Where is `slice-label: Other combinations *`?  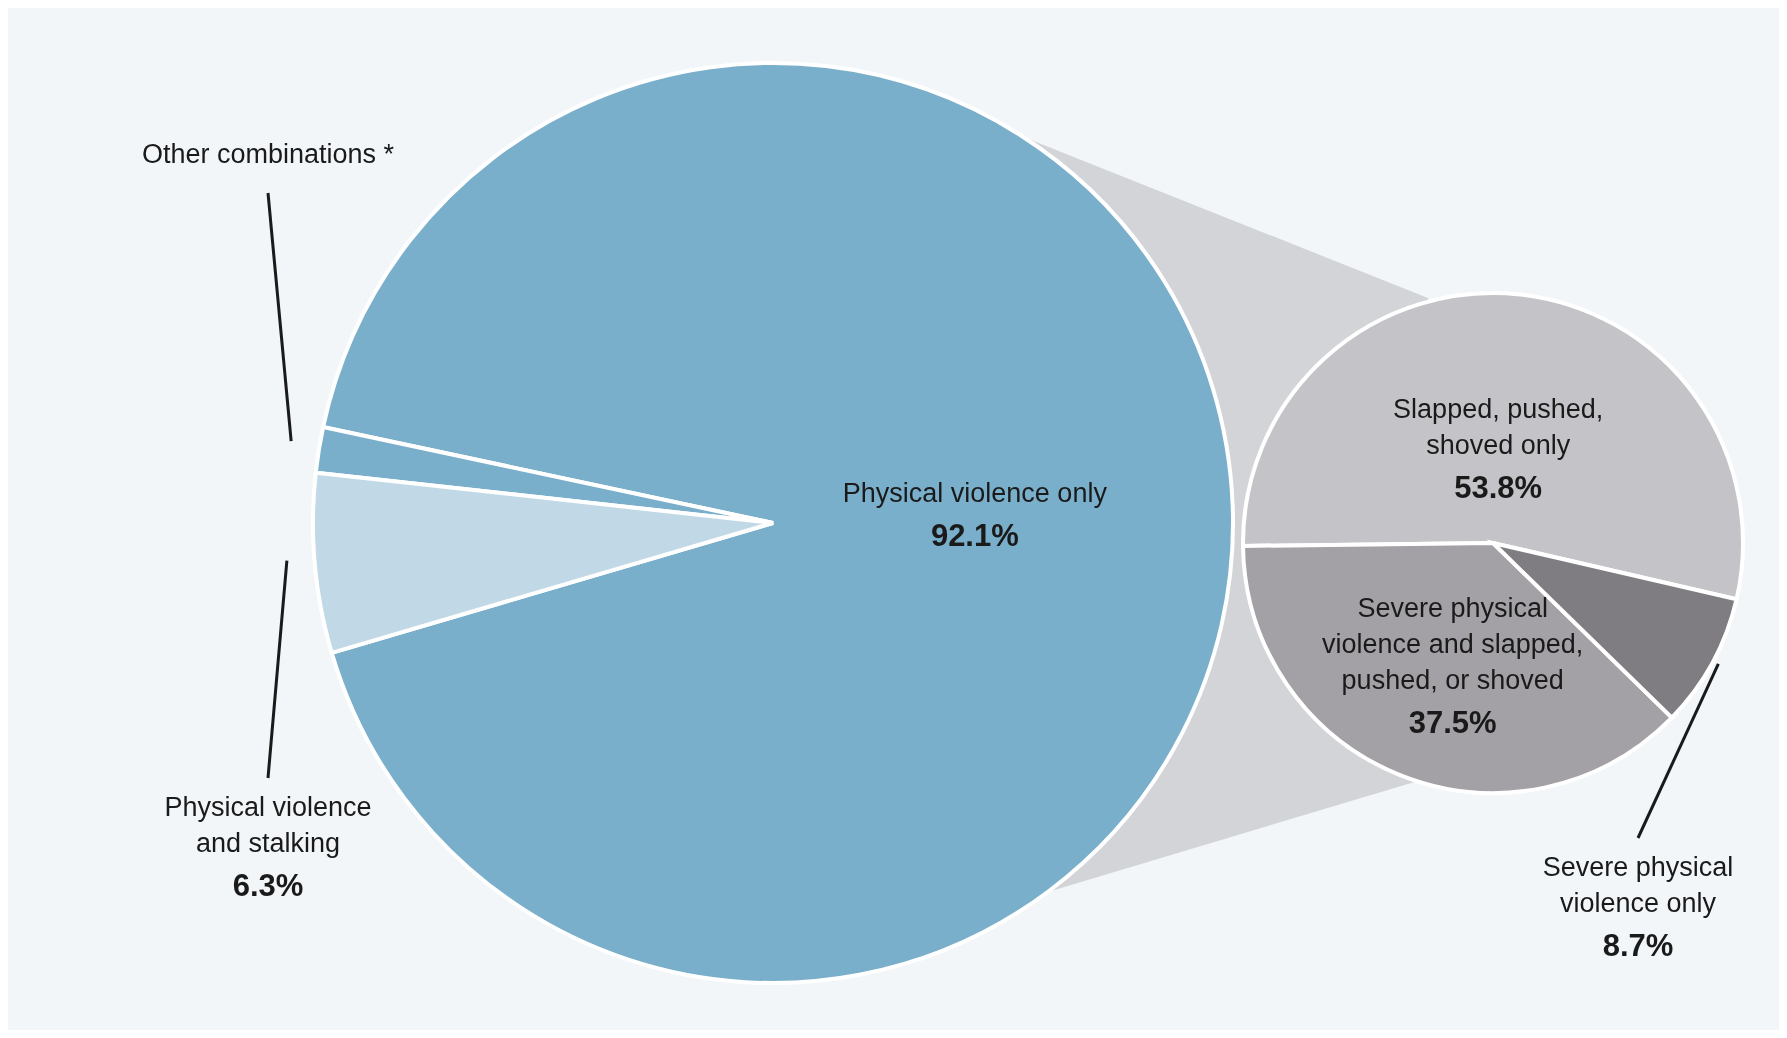
slice-label: Other combinations * is located at coordinates (268, 154).